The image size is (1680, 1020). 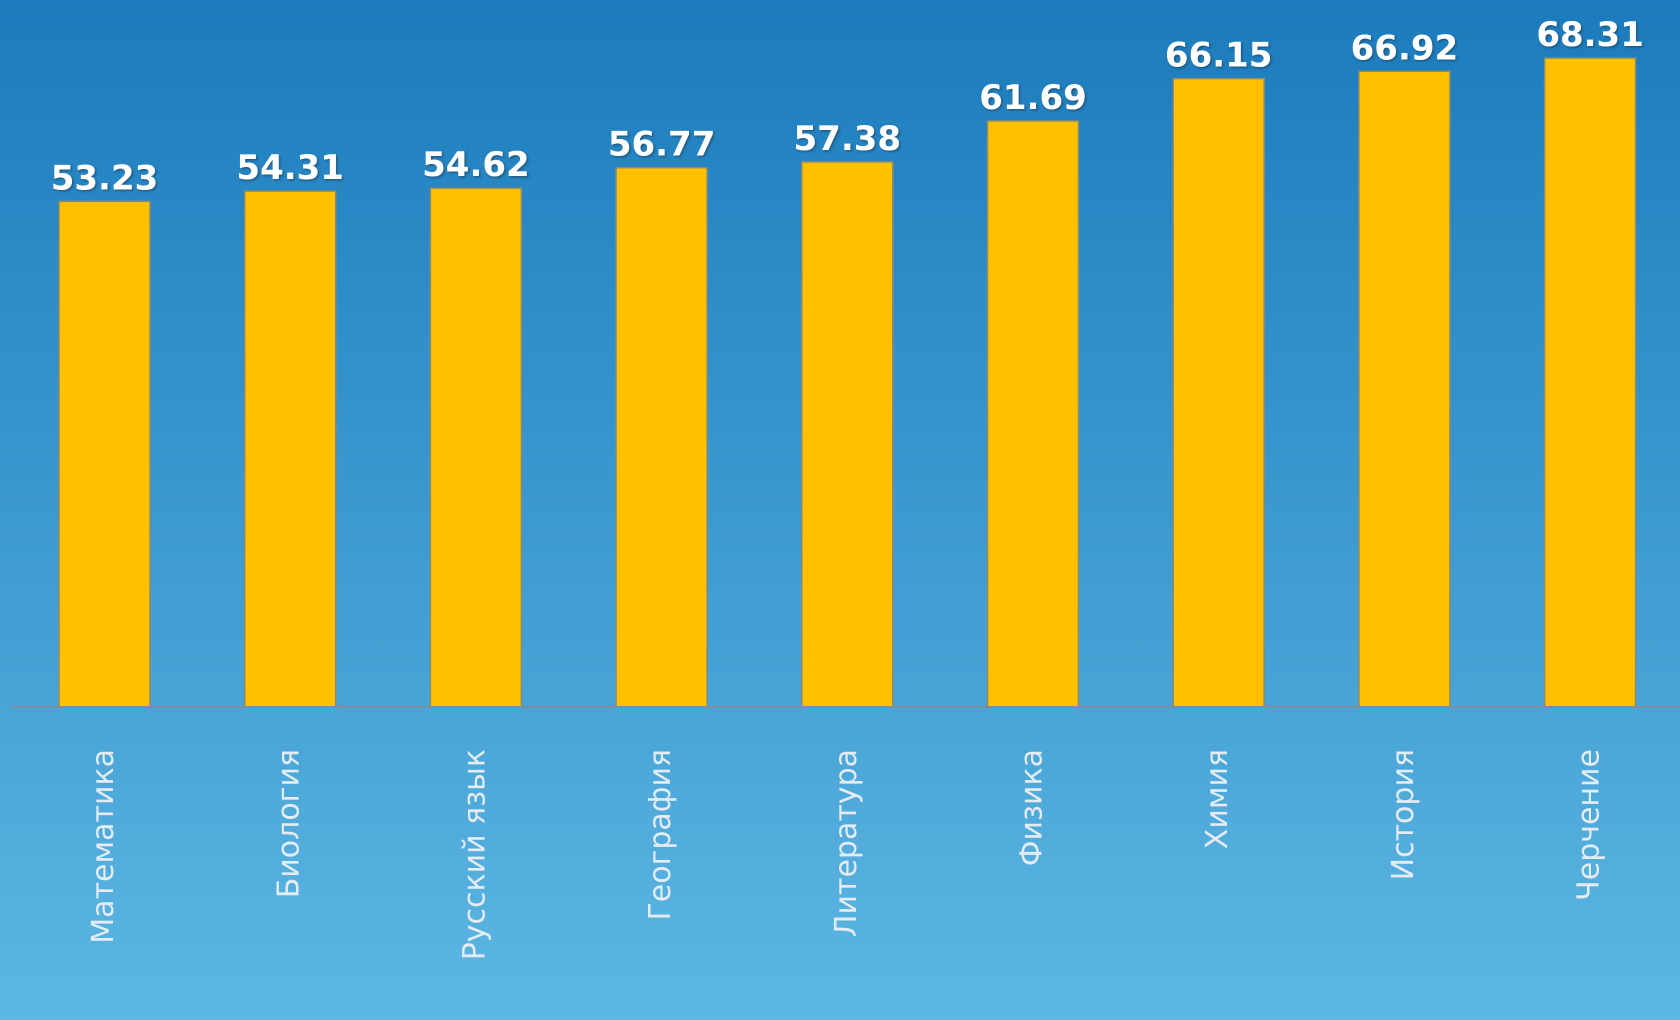 I want to click on data-label: 54.62, so click(x=476, y=165).